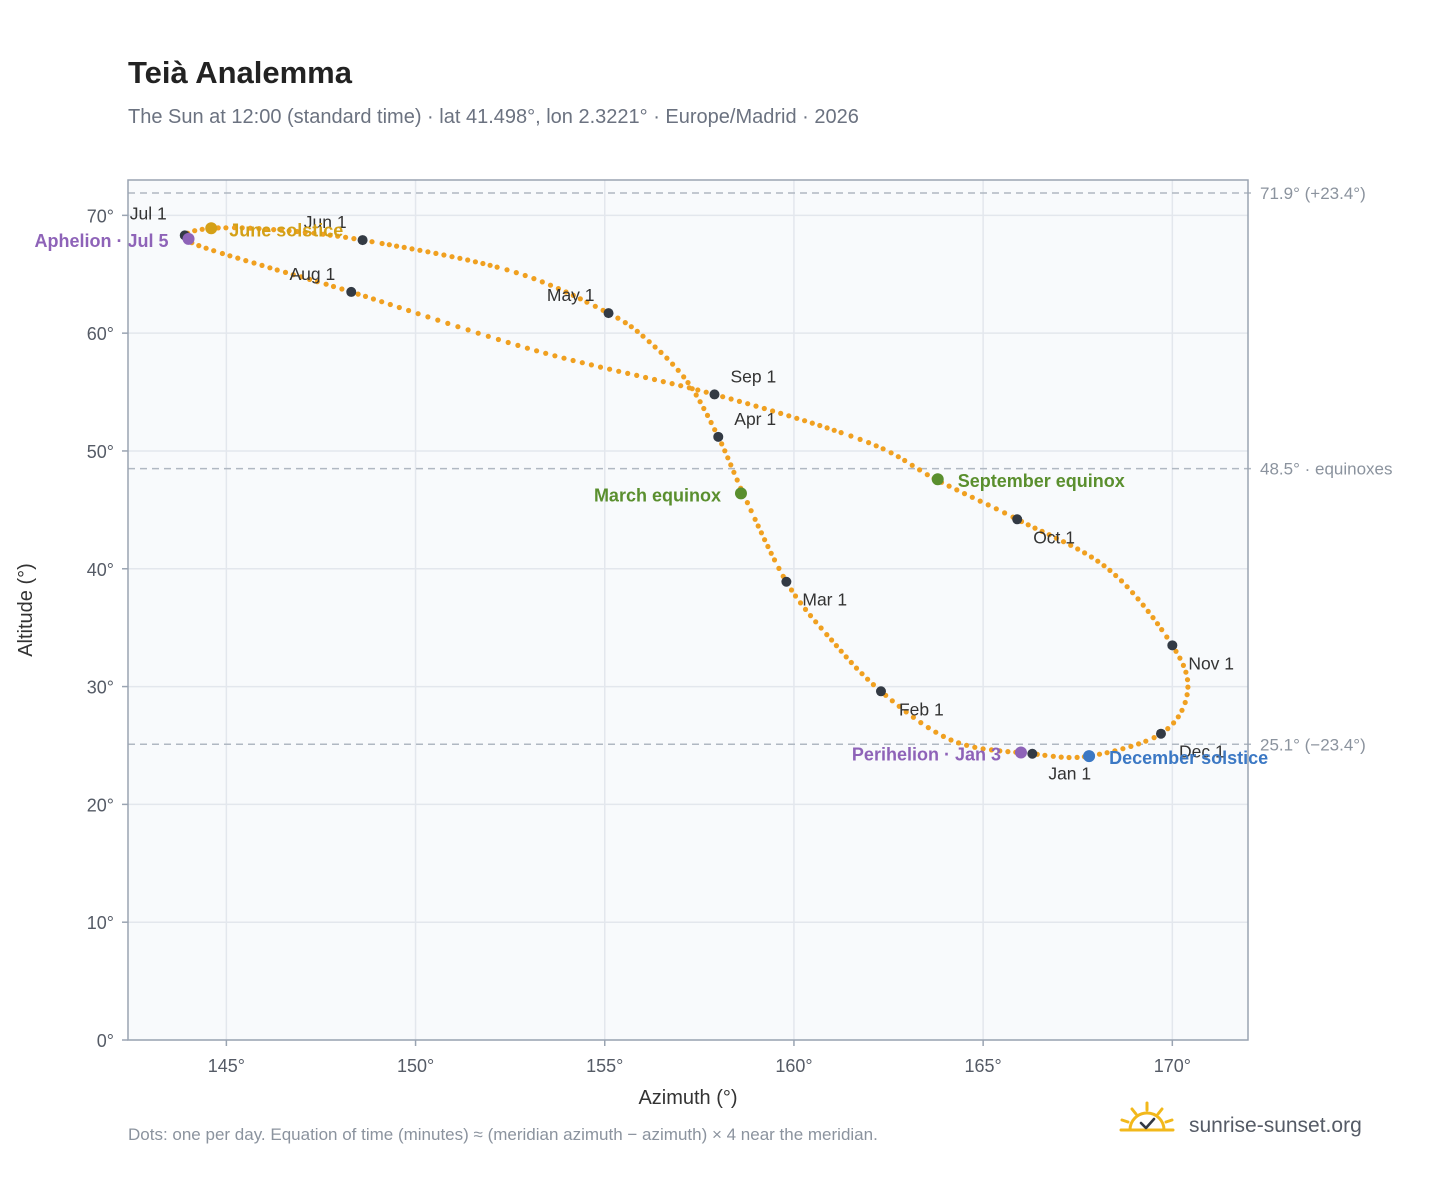  Describe the element at coordinates (105, 1041) in the screenshot. I see `y-tick-label-0: 0°` at that location.